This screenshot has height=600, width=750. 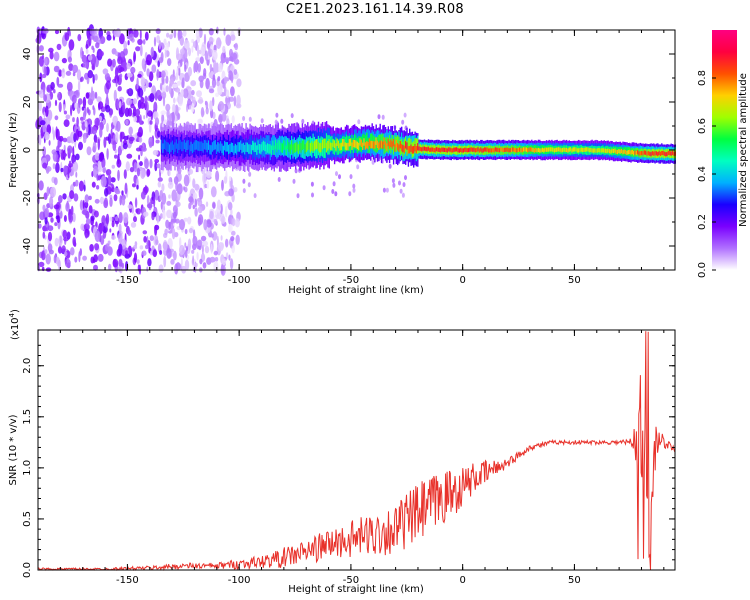 What do you see at coordinates (13, 150) in the screenshot?
I see `spectrogram-y-axis-label: Frequency (Hz)` at bounding box center [13, 150].